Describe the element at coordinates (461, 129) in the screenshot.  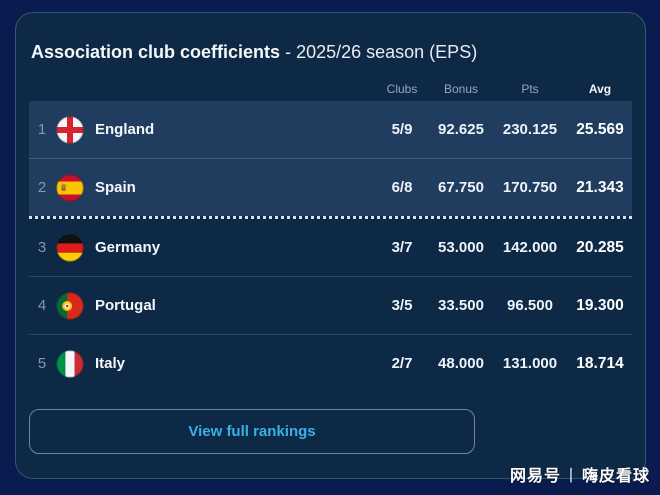
I see `bonus-value: 92.625` at that location.